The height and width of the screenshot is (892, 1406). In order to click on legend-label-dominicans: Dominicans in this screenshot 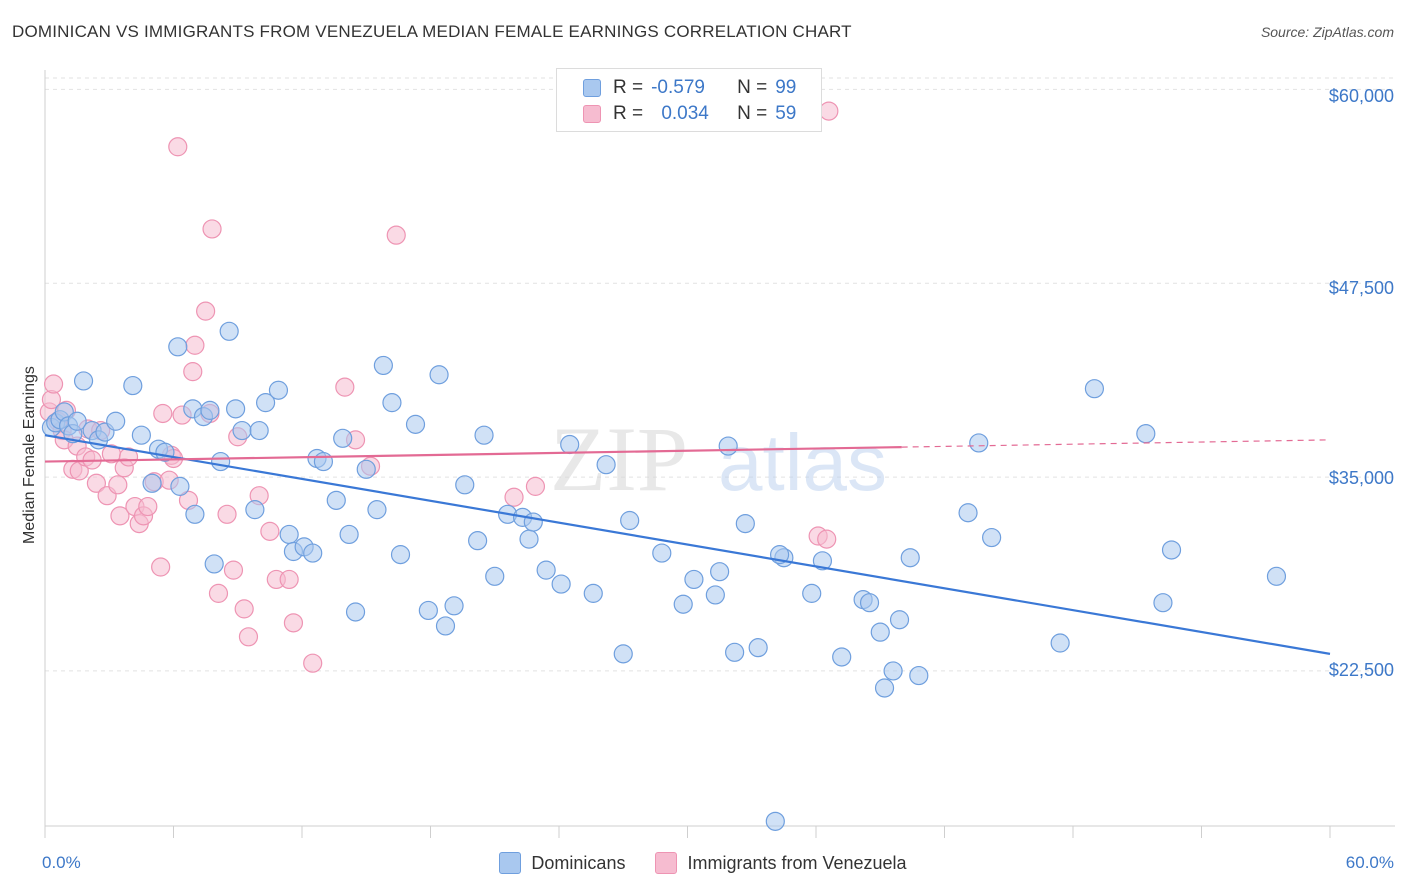, I will do `click(578, 862)`.